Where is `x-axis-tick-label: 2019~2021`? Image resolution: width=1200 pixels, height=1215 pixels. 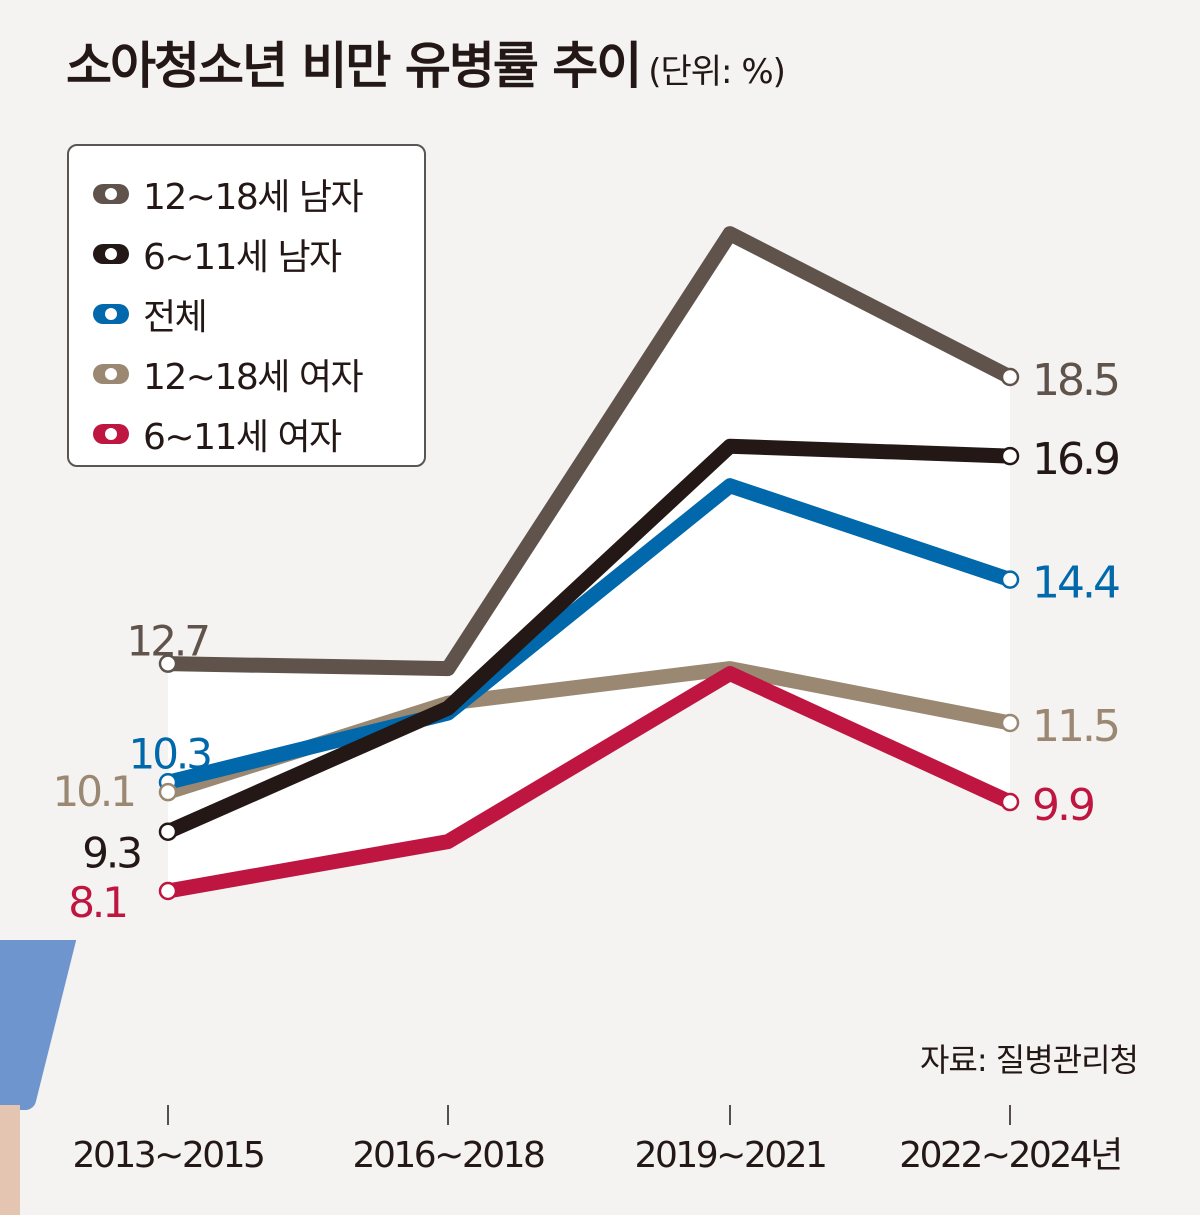
x-axis-tick-label: 2019~2021 is located at coordinates (730, 1155).